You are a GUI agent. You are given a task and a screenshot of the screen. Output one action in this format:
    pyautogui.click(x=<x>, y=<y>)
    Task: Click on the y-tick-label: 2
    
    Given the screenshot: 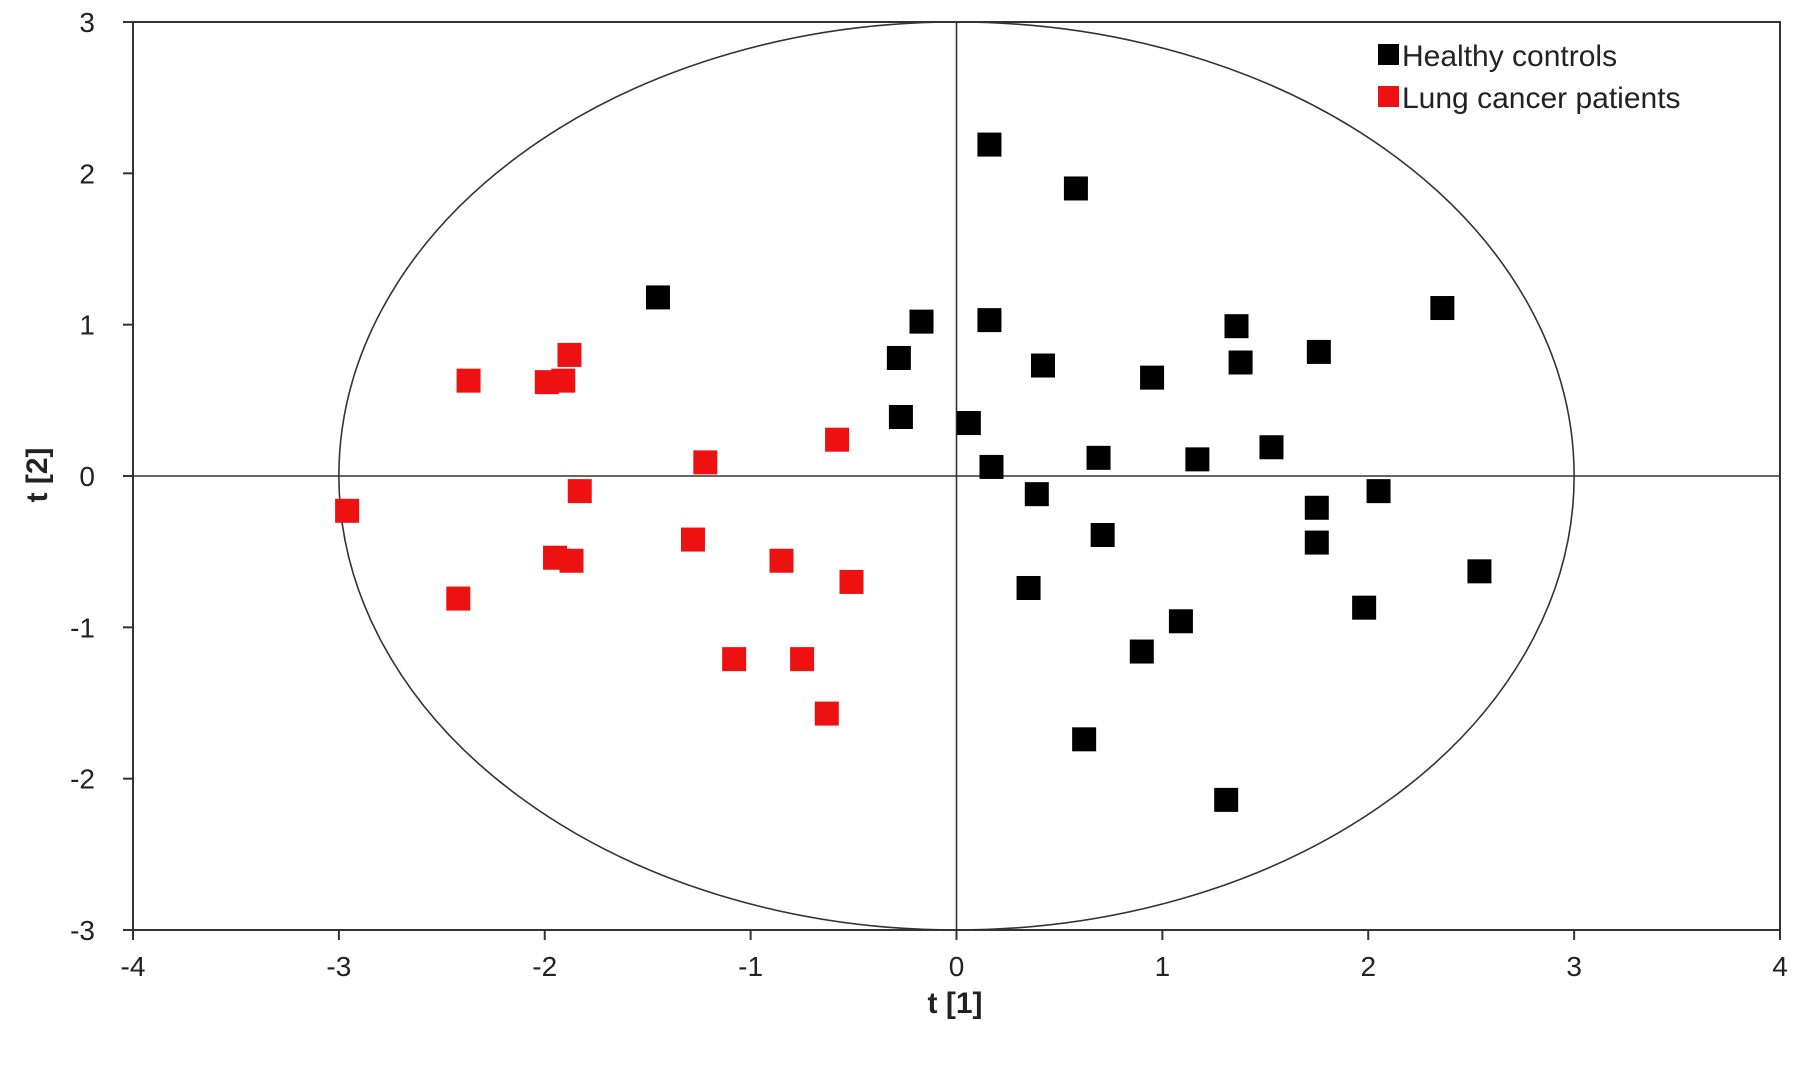 What is the action you would take?
    pyautogui.click(x=87, y=173)
    